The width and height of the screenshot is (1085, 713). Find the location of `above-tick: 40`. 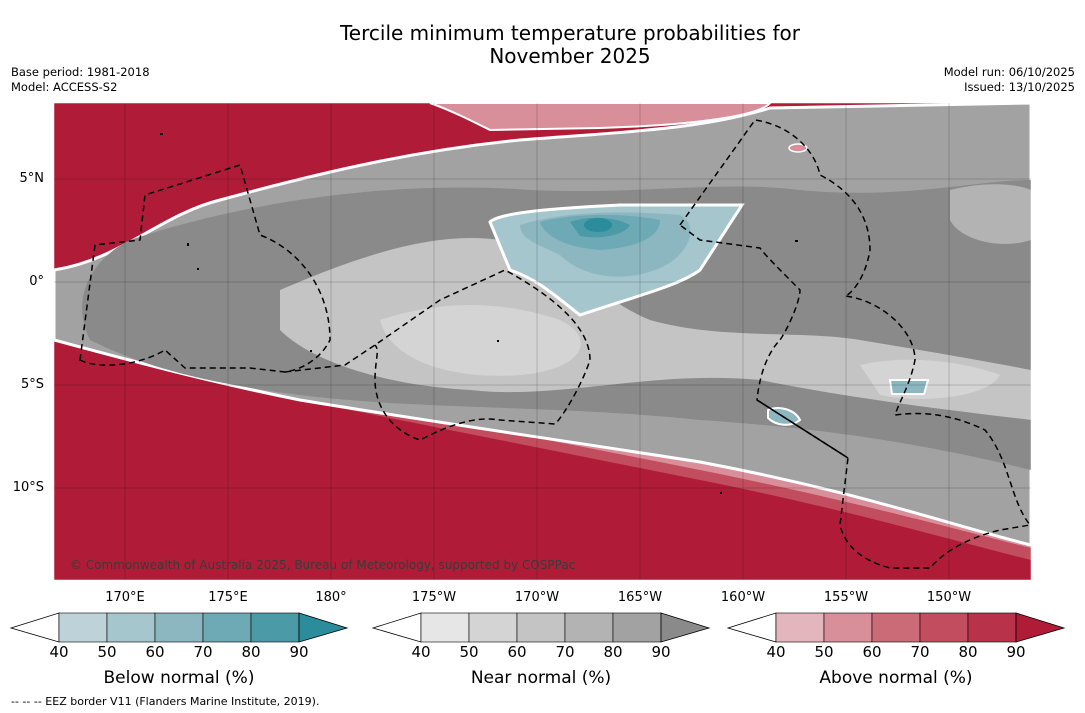

above-tick: 40 is located at coordinates (776, 652).